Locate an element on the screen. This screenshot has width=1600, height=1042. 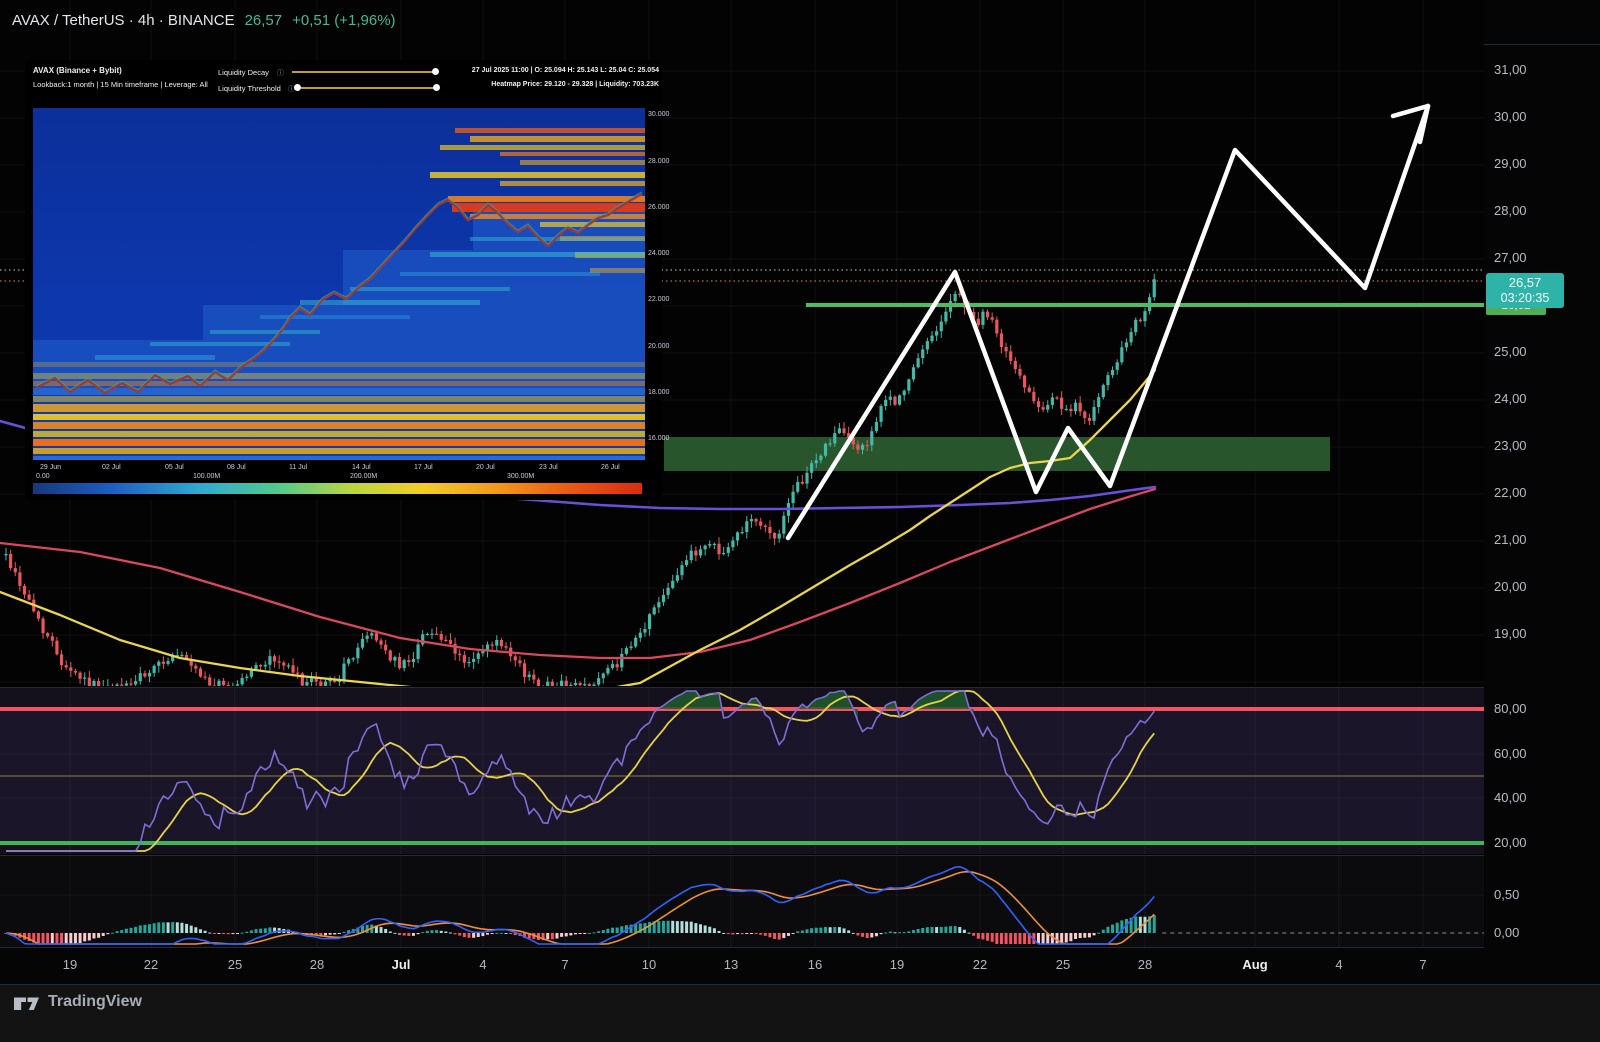
toolbar-separator is located at coordinates (1542, 44).